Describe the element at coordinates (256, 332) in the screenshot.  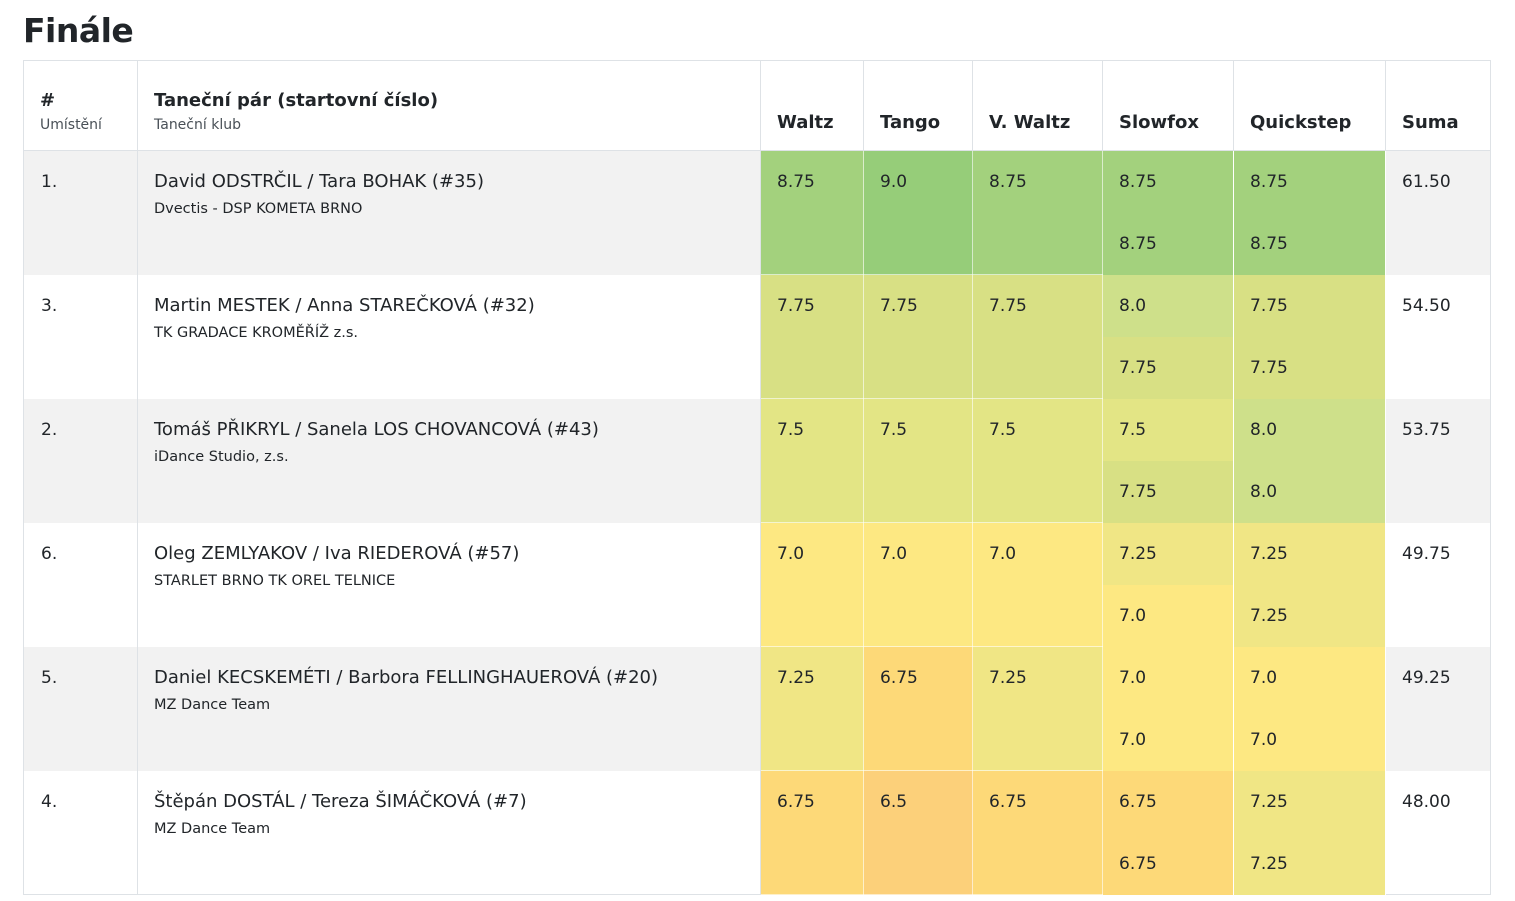
I see `pair-club: TK GRADACE KROMĚŘÍŽ z.s.` at that location.